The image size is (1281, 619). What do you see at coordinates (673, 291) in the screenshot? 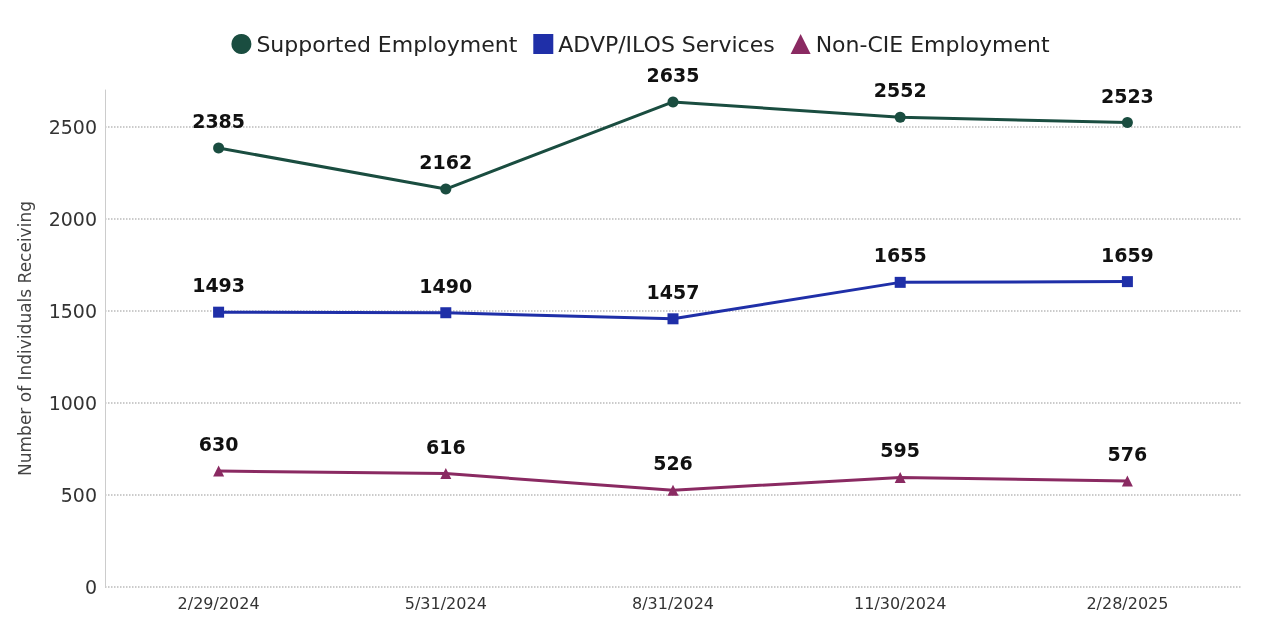
I see `data-label: 1457` at bounding box center [673, 291].